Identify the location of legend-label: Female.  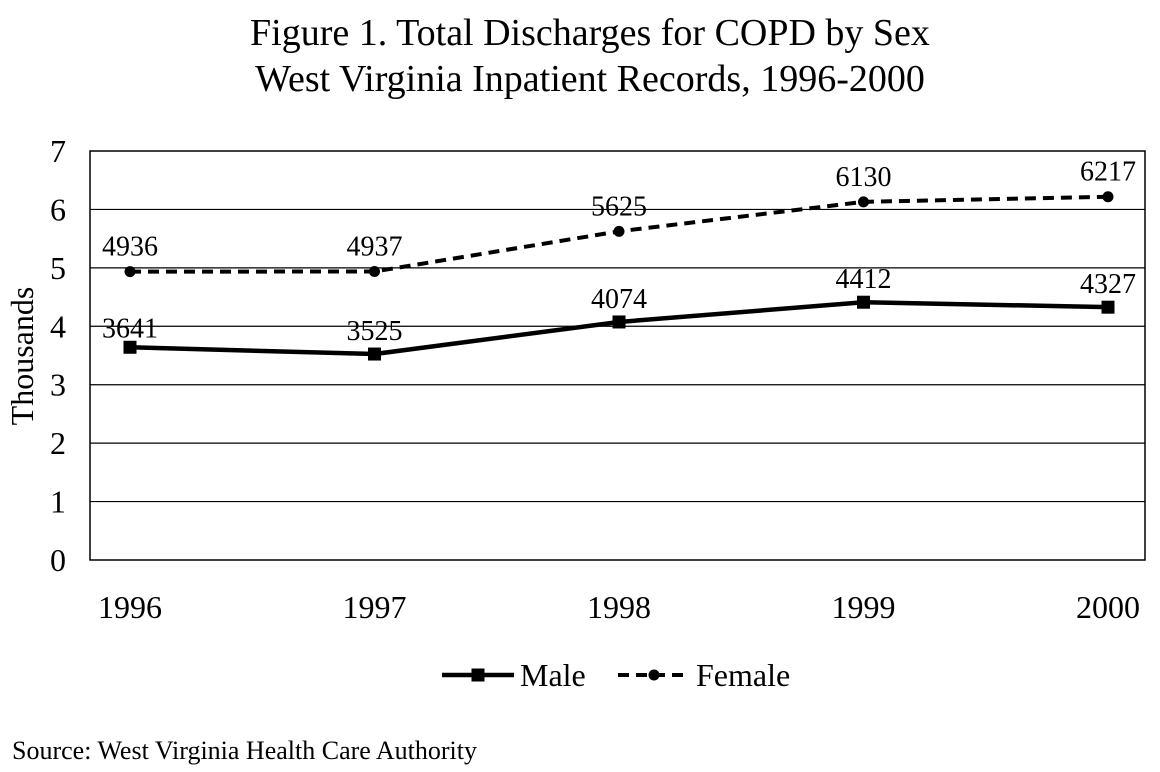
(743, 675).